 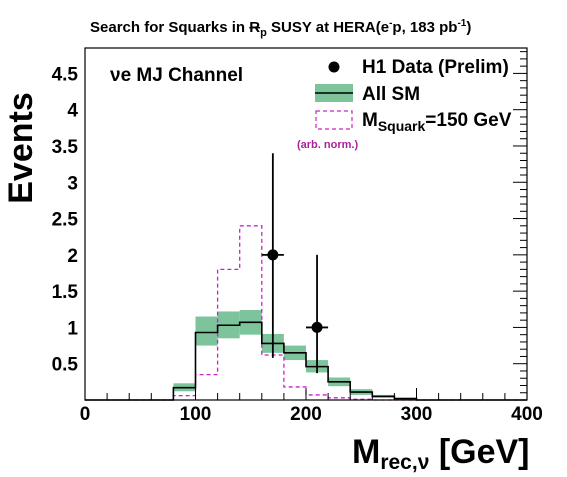 I want to click on legend-data-label: H1 Data (Prelim), so click(x=435, y=67).